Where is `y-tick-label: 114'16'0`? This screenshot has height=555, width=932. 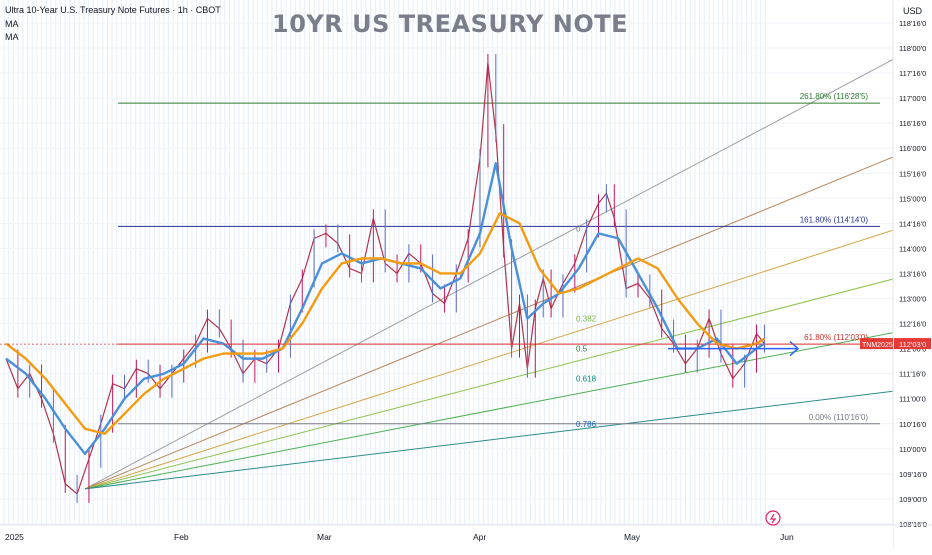
y-tick-label: 114'16'0 is located at coordinates (912, 223).